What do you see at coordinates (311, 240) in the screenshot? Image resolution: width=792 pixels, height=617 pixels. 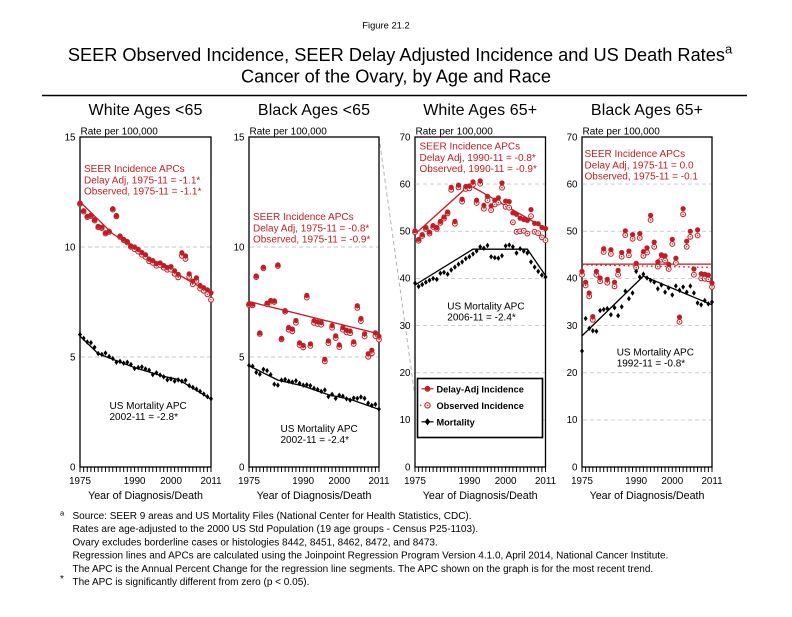 I see `svg-text: Observed, 1975-11 = -0.9*` at bounding box center [311, 240].